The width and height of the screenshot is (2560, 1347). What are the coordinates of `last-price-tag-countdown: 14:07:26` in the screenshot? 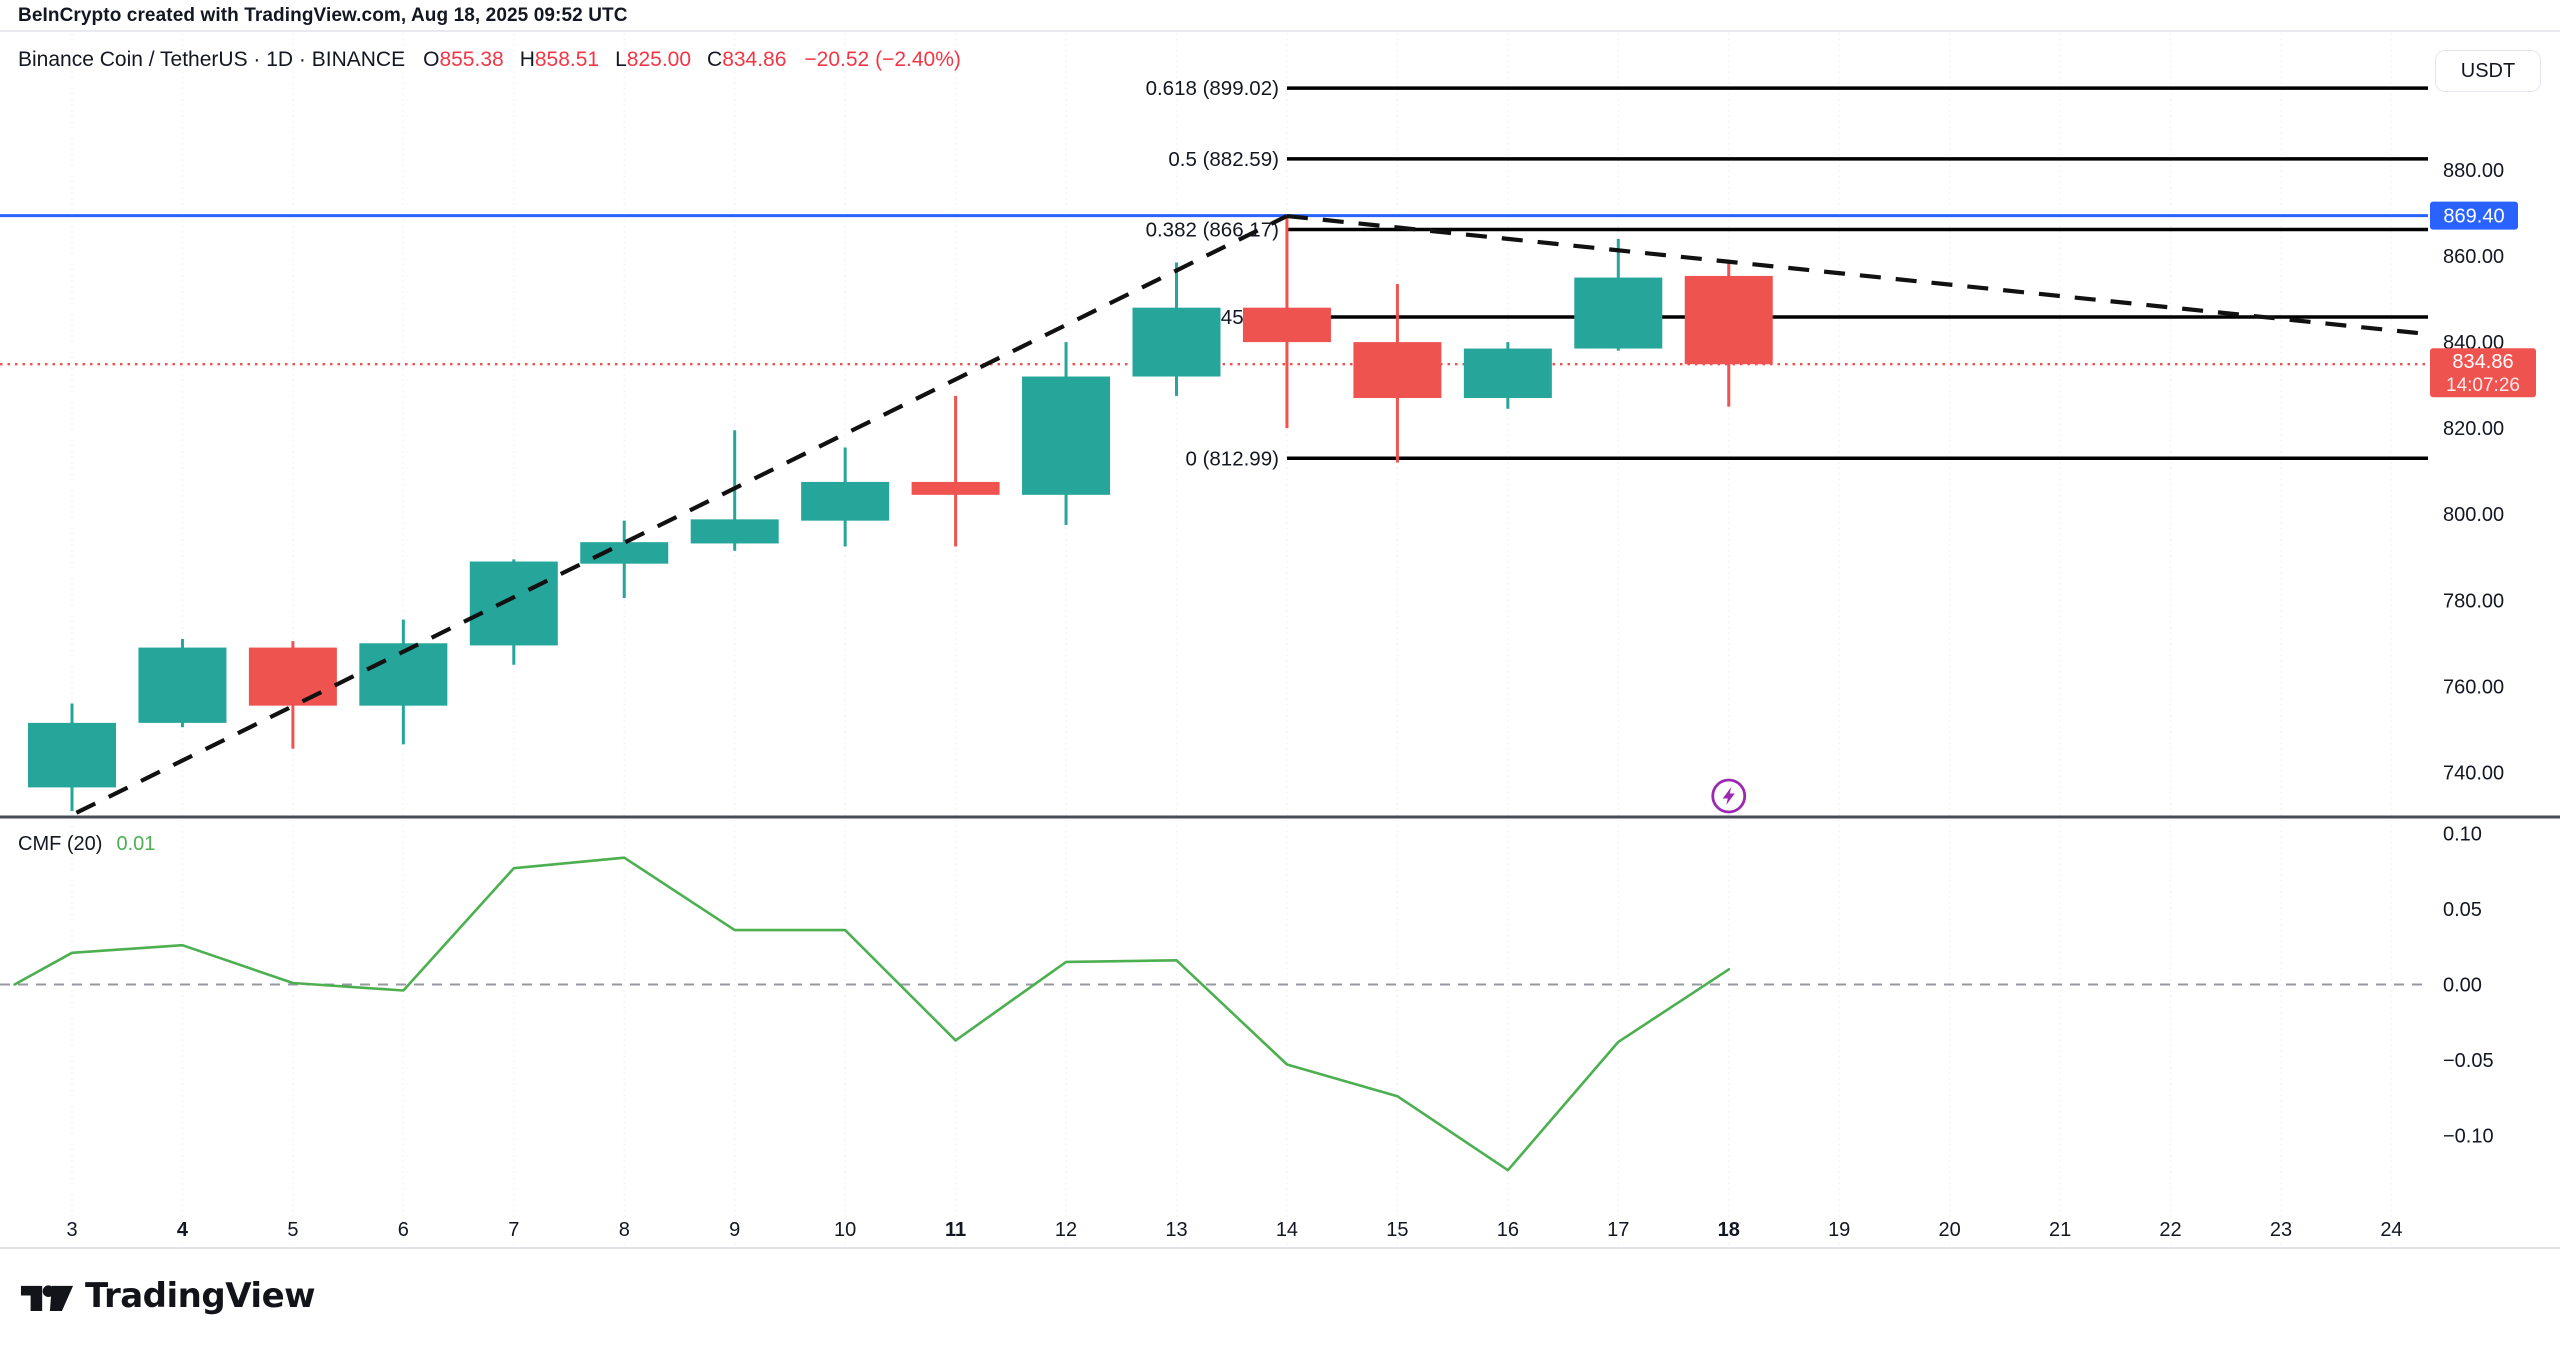 It's located at (2483, 385).